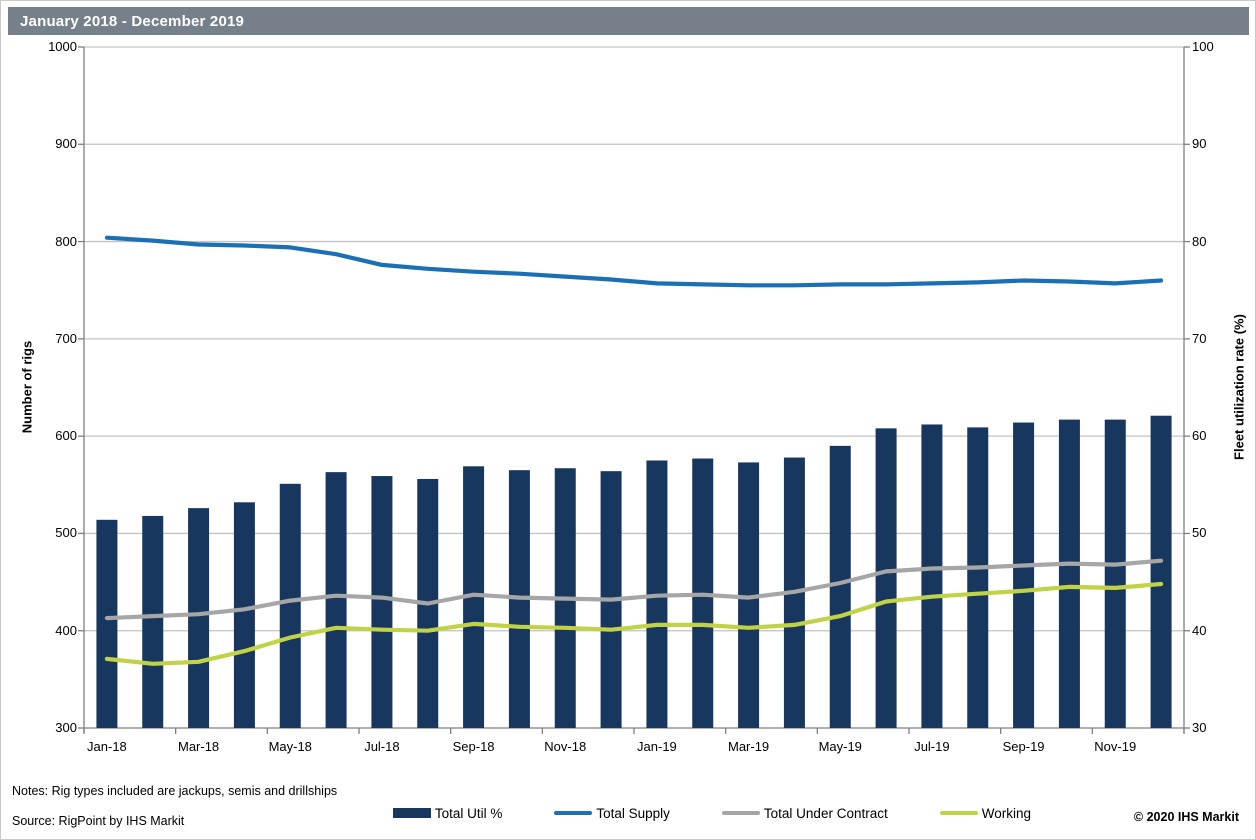  Describe the element at coordinates (290, 746) in the screenshot. I see `x-axis-tick-label: May-18` at that location.